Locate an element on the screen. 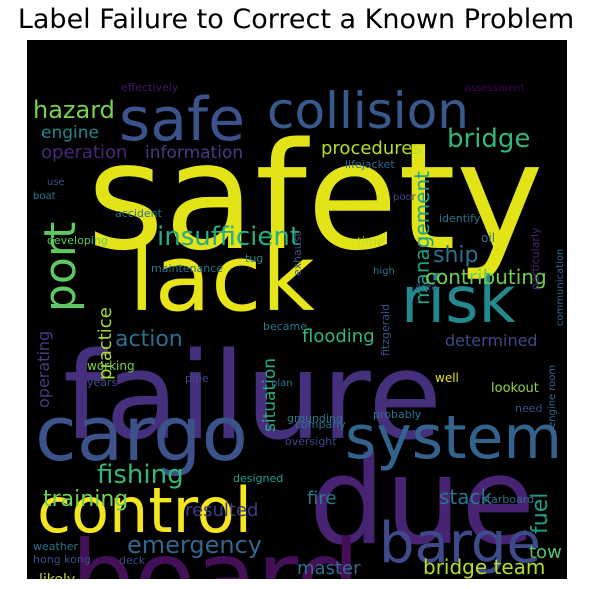 This screenshot has width=592, height=589. word-pipe: pipe is located at coordinates (197, 378).